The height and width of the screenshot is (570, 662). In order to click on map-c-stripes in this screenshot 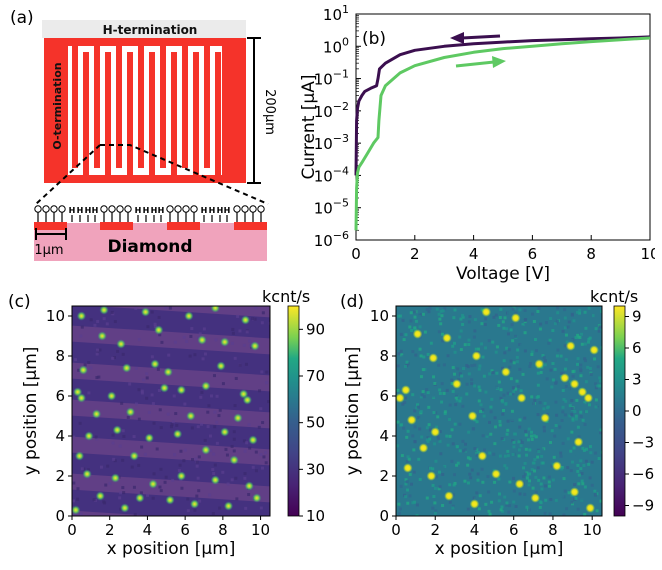, I will do `click(171, 411)`.